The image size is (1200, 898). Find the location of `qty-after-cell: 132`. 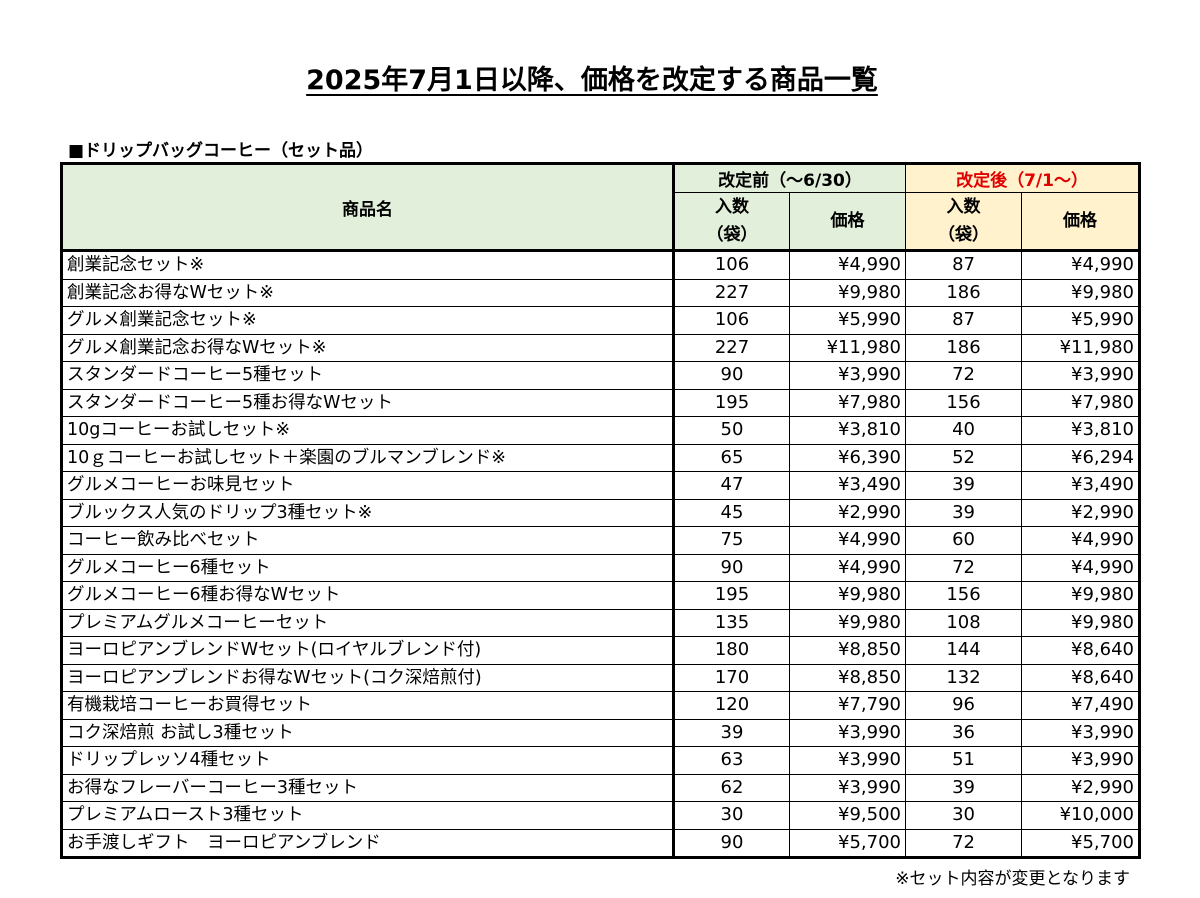

qty-after-cell: 132 is located at coordinates (964, 677).